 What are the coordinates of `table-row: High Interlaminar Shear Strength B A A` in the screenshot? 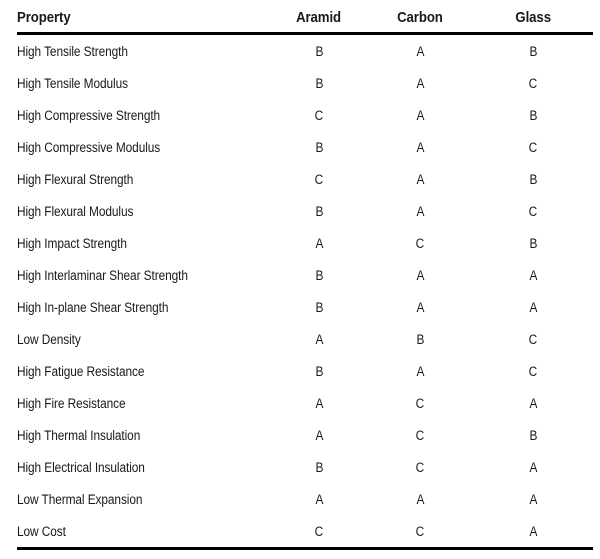 It's located at (305, 275).